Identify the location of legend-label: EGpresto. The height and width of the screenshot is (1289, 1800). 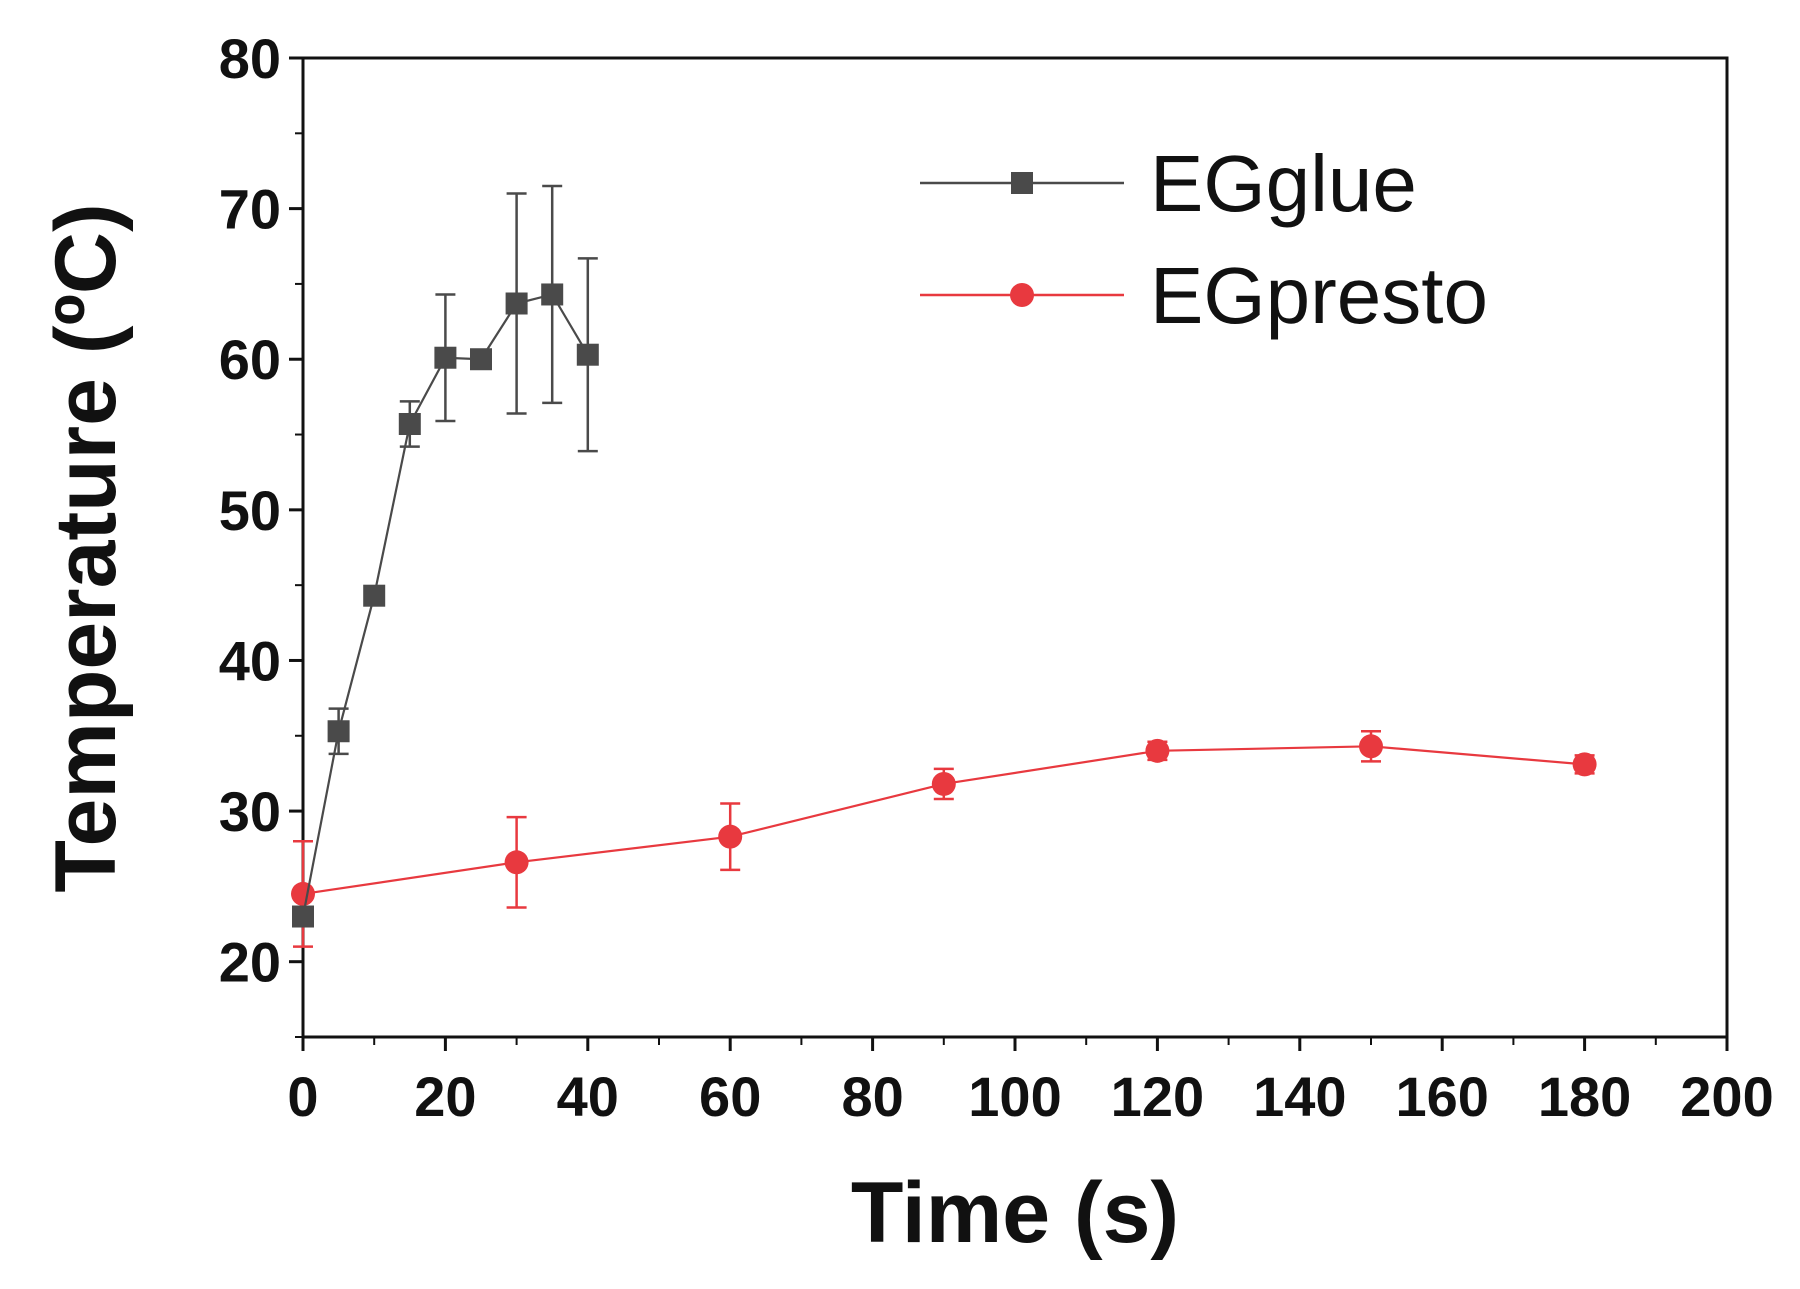
(1319, 295).